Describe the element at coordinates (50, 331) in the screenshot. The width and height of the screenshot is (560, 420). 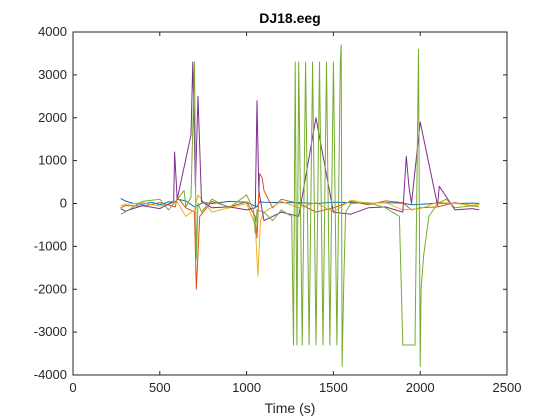
I see `y-tick-label-1: -3000` at that location.